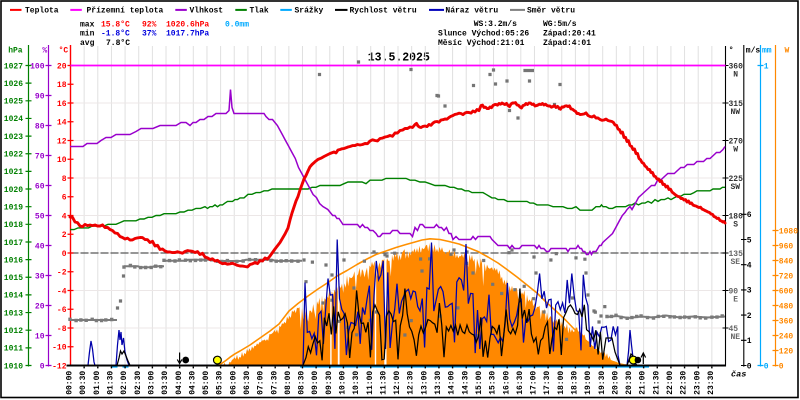 Image resolution: width=800 pixels, height=400 pixels. Describe the element at coordinates (506, 383) in the screenshot. I see `svg-text: 16:00` at that location.